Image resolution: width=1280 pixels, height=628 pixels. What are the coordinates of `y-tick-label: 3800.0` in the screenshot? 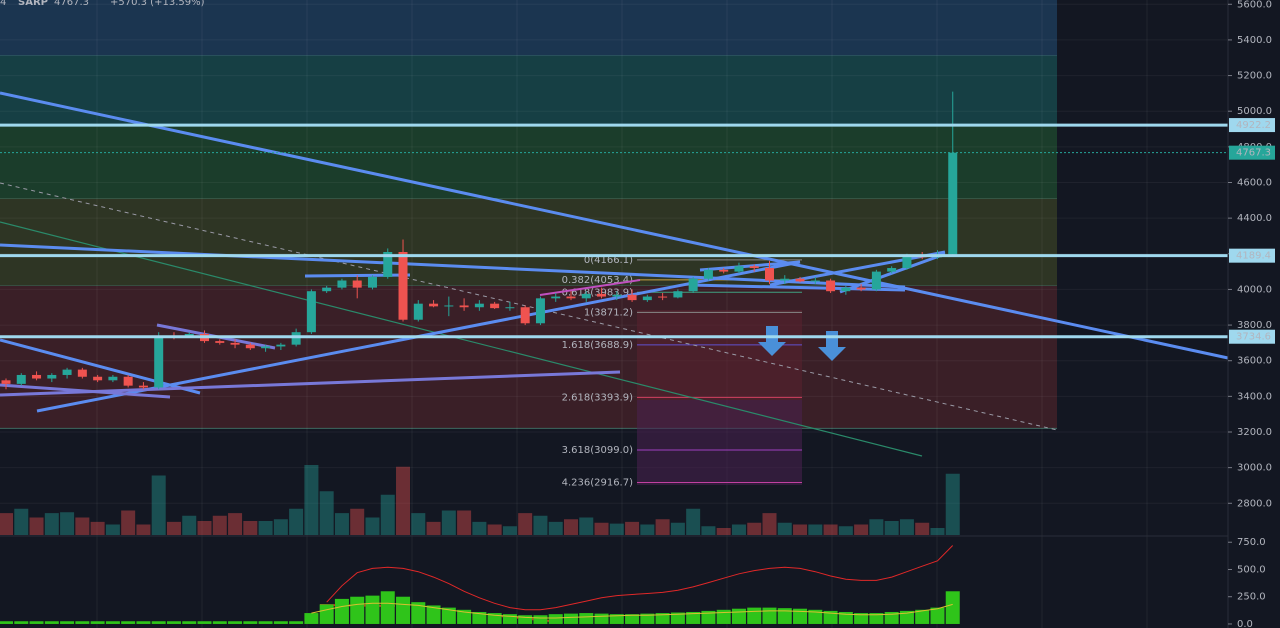 It's located at (1254, 325).